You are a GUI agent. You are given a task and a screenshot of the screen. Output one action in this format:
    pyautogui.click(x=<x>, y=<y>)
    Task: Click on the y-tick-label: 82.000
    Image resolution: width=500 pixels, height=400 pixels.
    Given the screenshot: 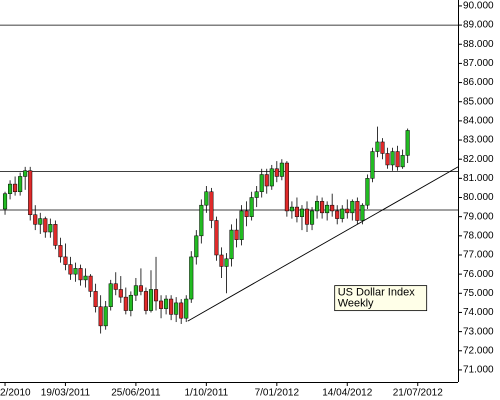 What is the action you would take?
    pyautogui.click(x=478, y=159)
    